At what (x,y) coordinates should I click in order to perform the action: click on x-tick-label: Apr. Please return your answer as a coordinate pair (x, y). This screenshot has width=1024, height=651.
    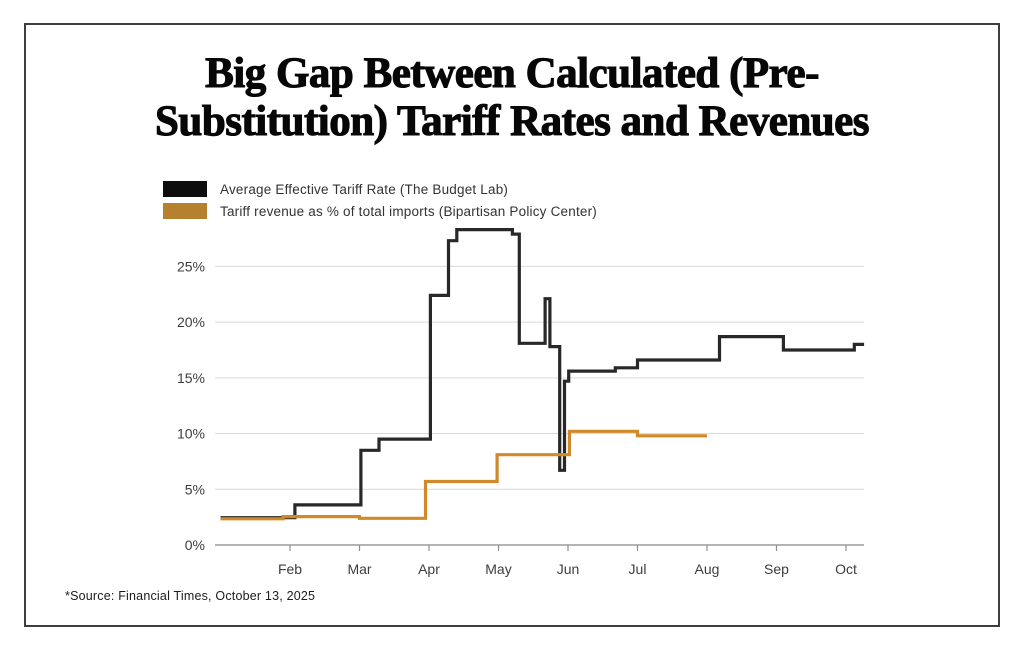
    Looking at the image, I should click on (429, 569).